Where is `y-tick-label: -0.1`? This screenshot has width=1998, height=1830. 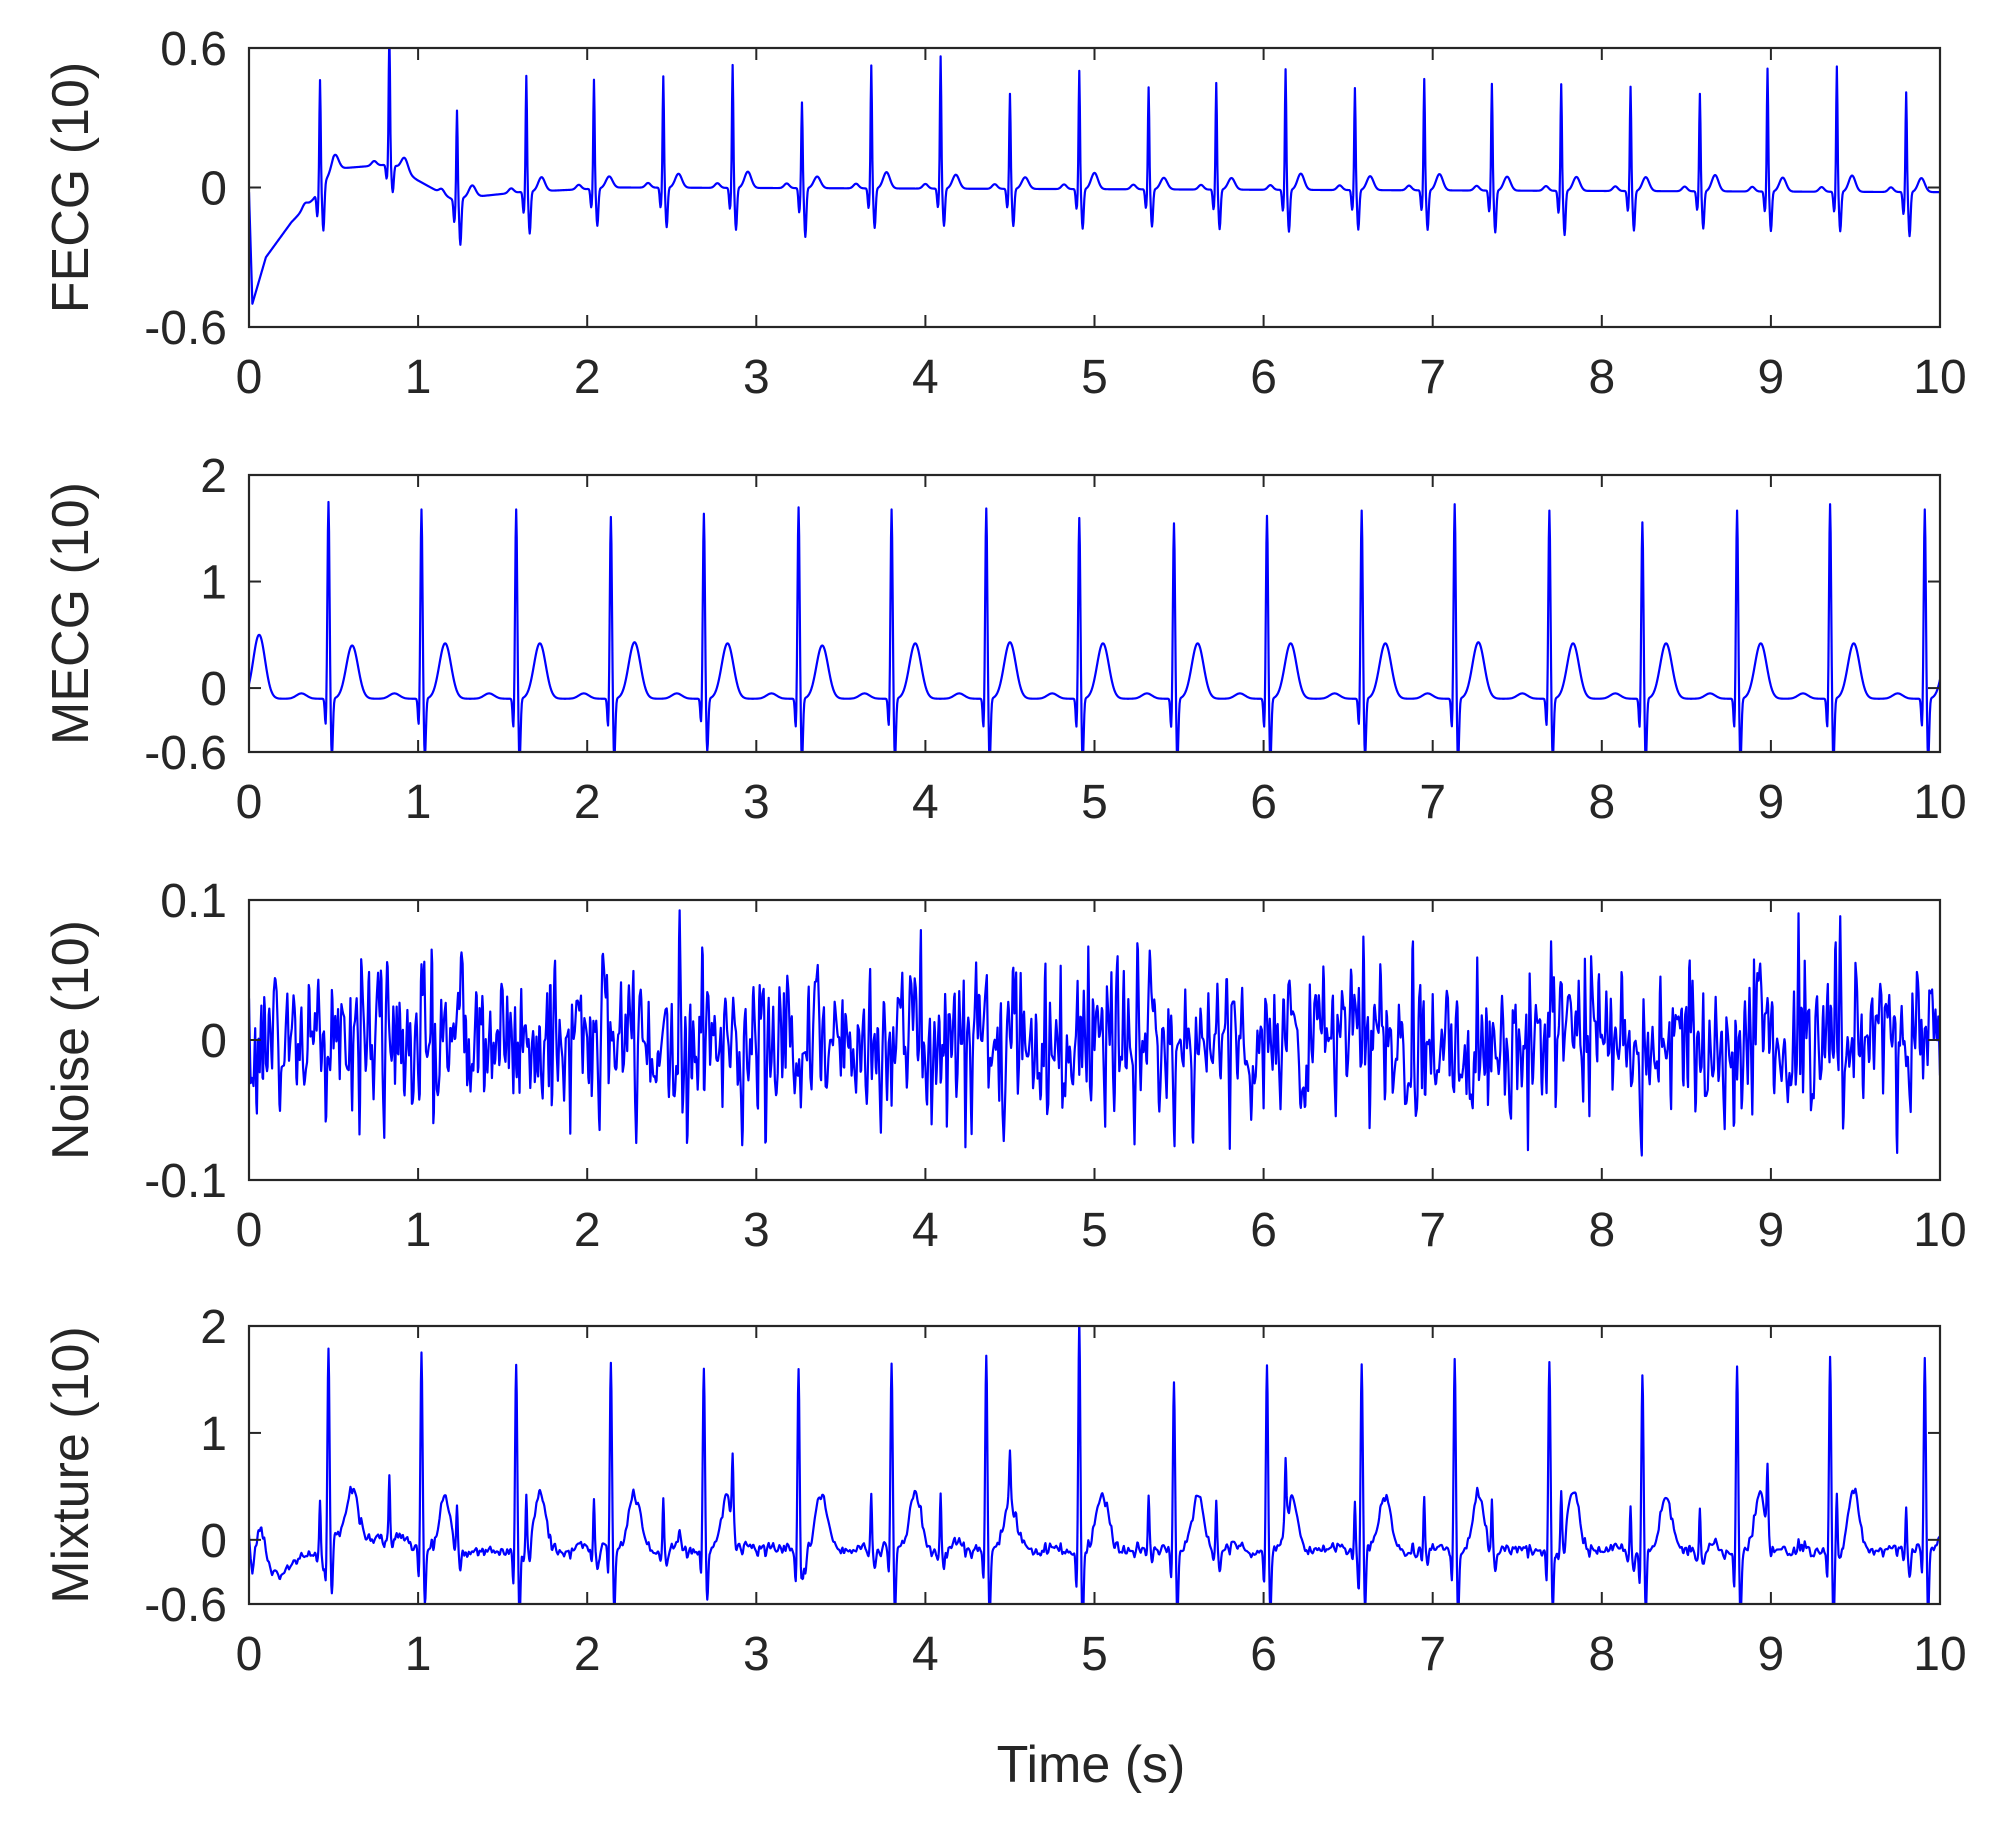
y-tick-label: -0.1 is located at coordinates (185, 1181).